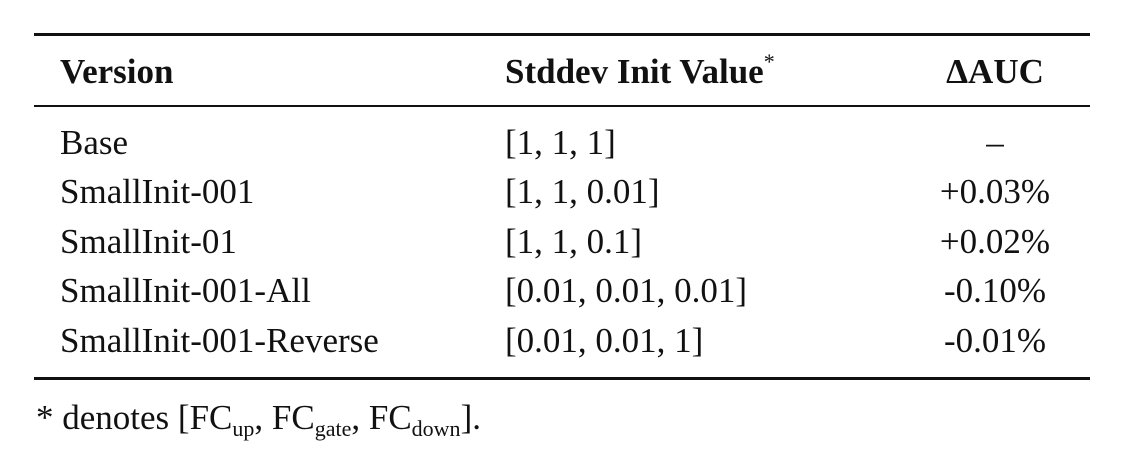 The height and width of the screenshot is (476, 1124). What do you see at coordinates (995, 290) in the screenshot?
I see `table-cell: -0.10%` at bounding box center [995, 290].